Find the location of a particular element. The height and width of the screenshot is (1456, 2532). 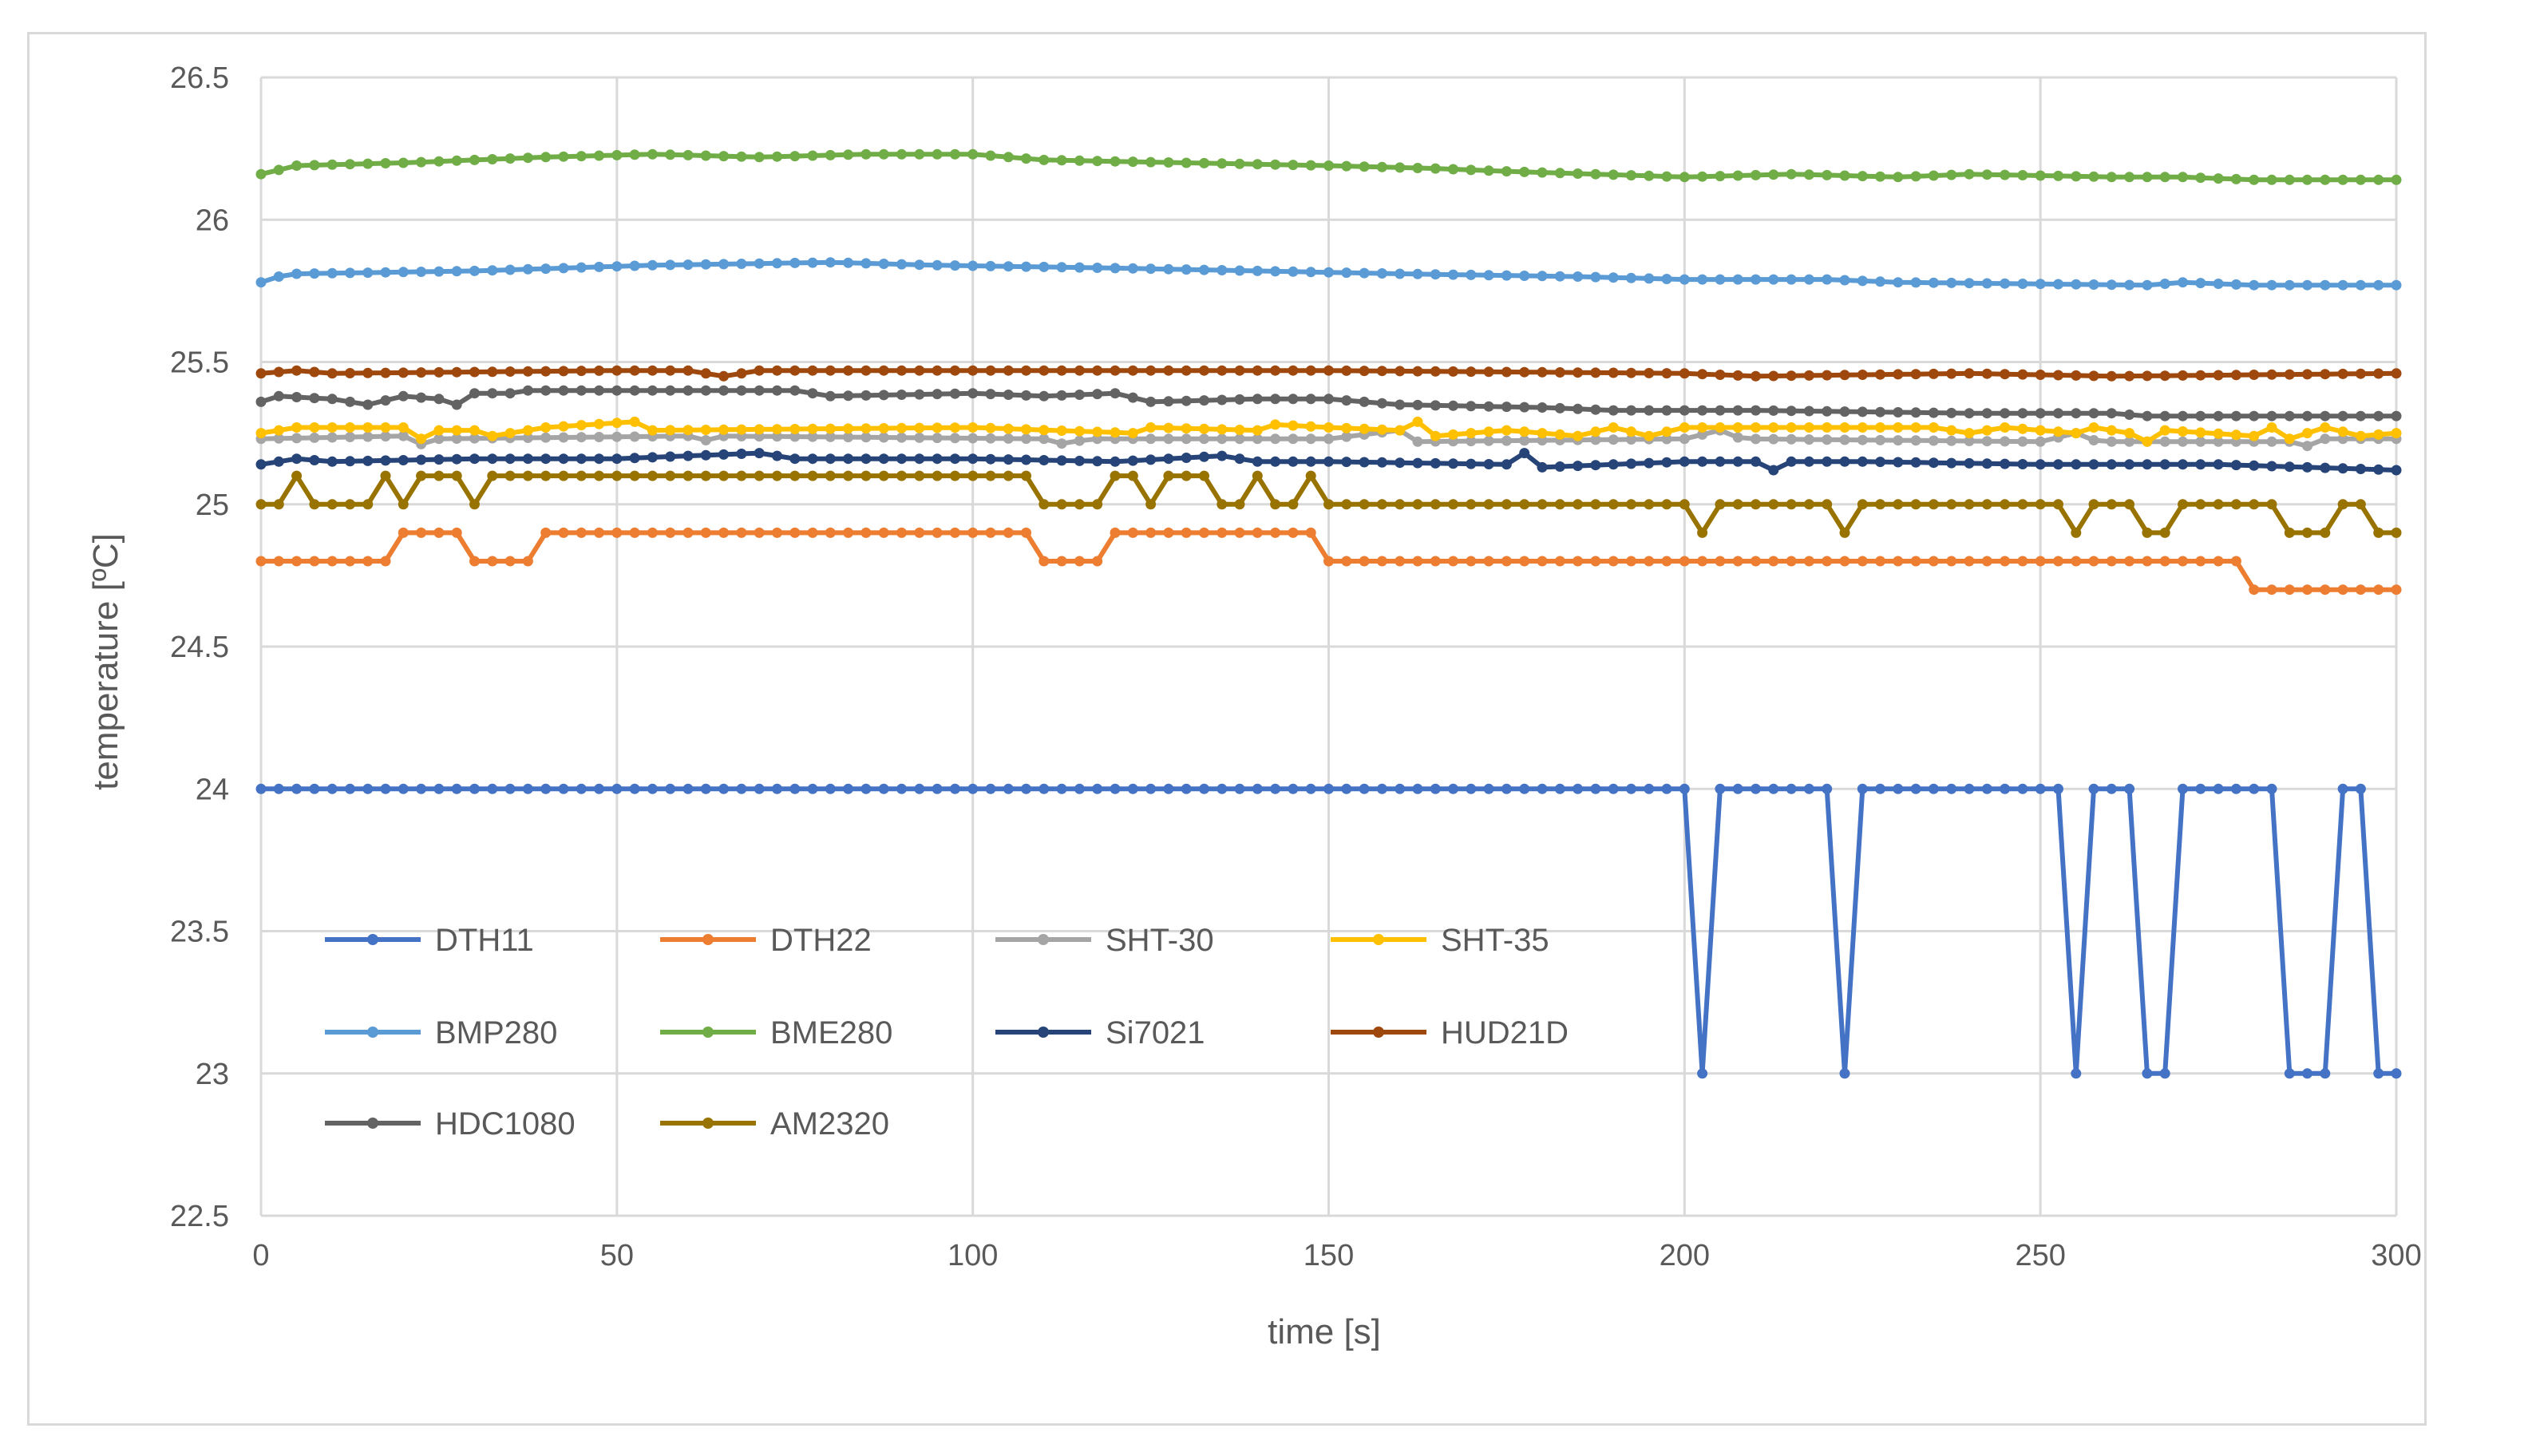

legend-label: HDC1080 is located at coordinates (506, 1123).